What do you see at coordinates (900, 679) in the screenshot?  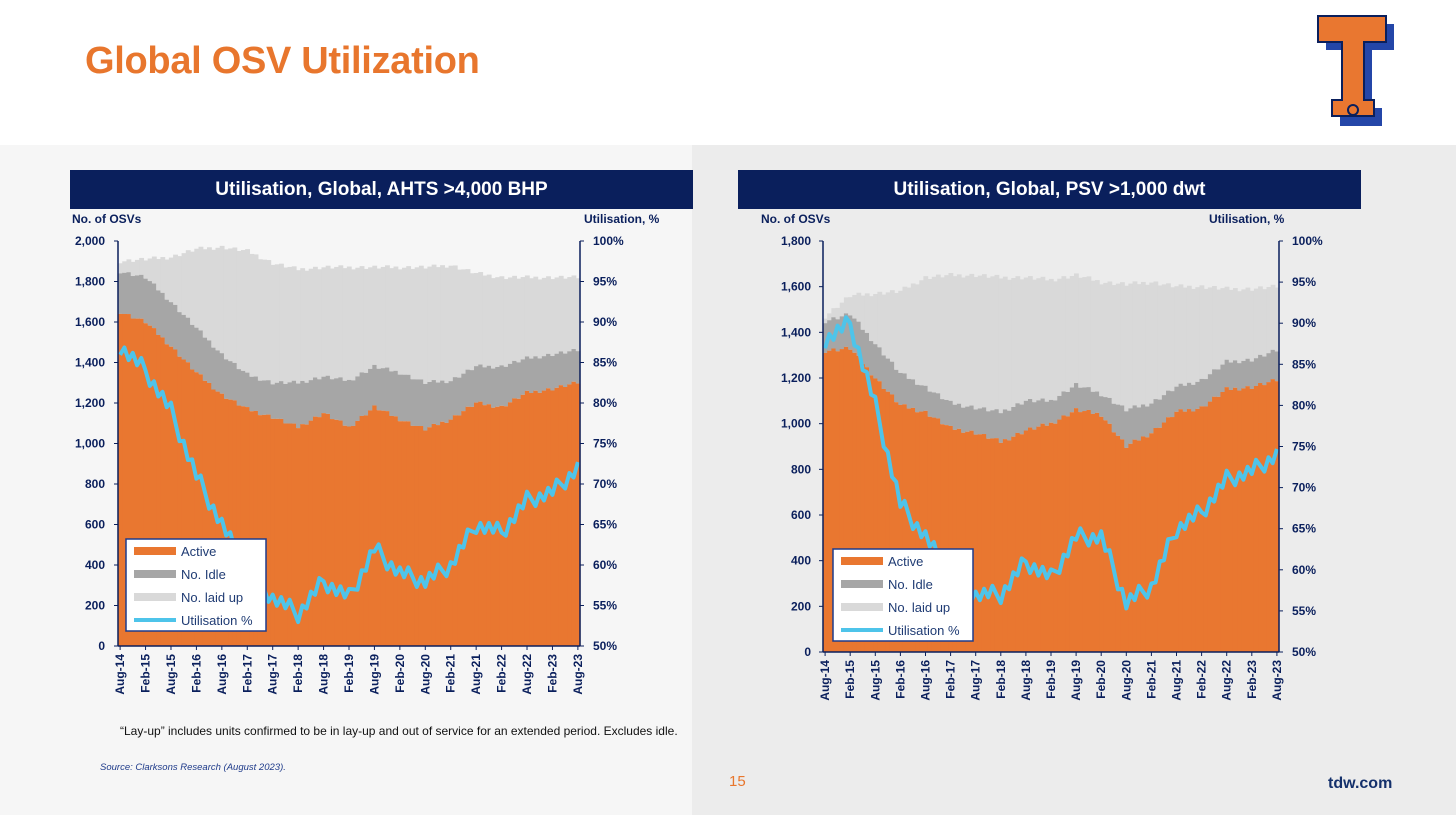 I see `x-tick-label: Feb-16` at bounding box center [900, 679].